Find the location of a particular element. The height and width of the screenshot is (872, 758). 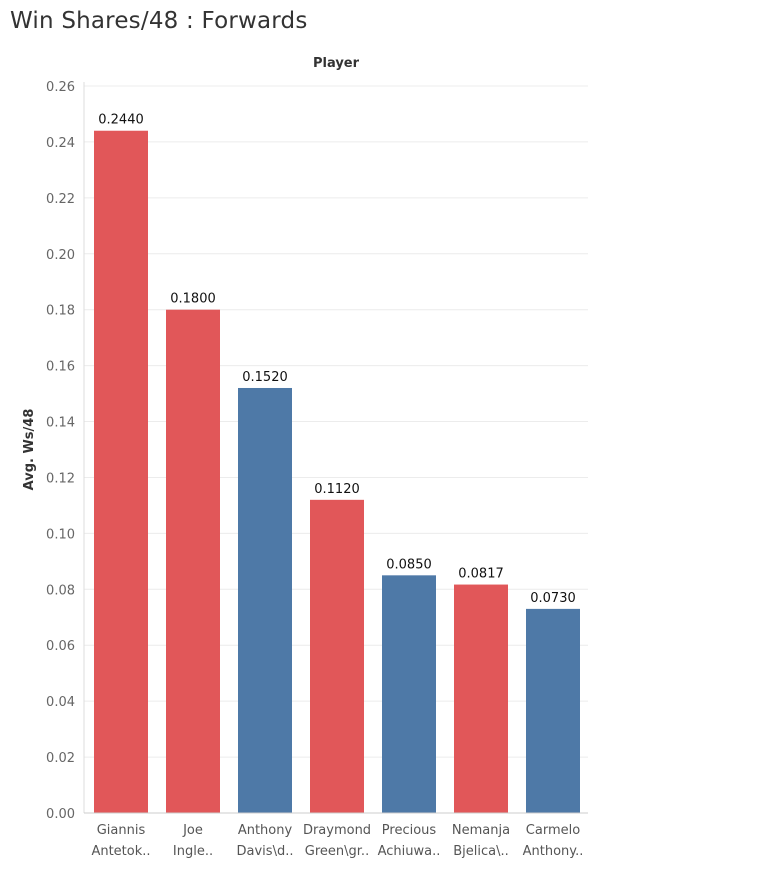

y-tick-label: 0.02 is located at coordinates (60, 758).